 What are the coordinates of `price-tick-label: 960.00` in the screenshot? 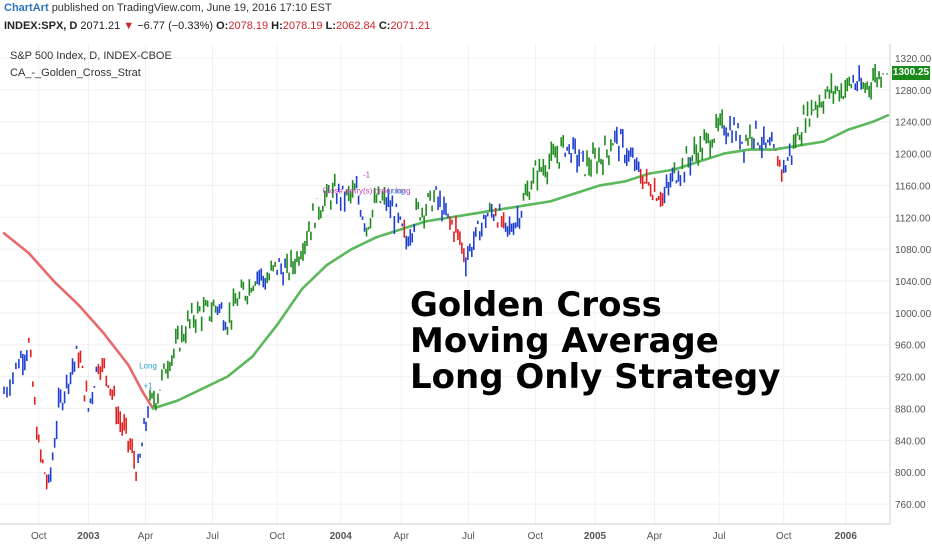 It's located at (910, 346).